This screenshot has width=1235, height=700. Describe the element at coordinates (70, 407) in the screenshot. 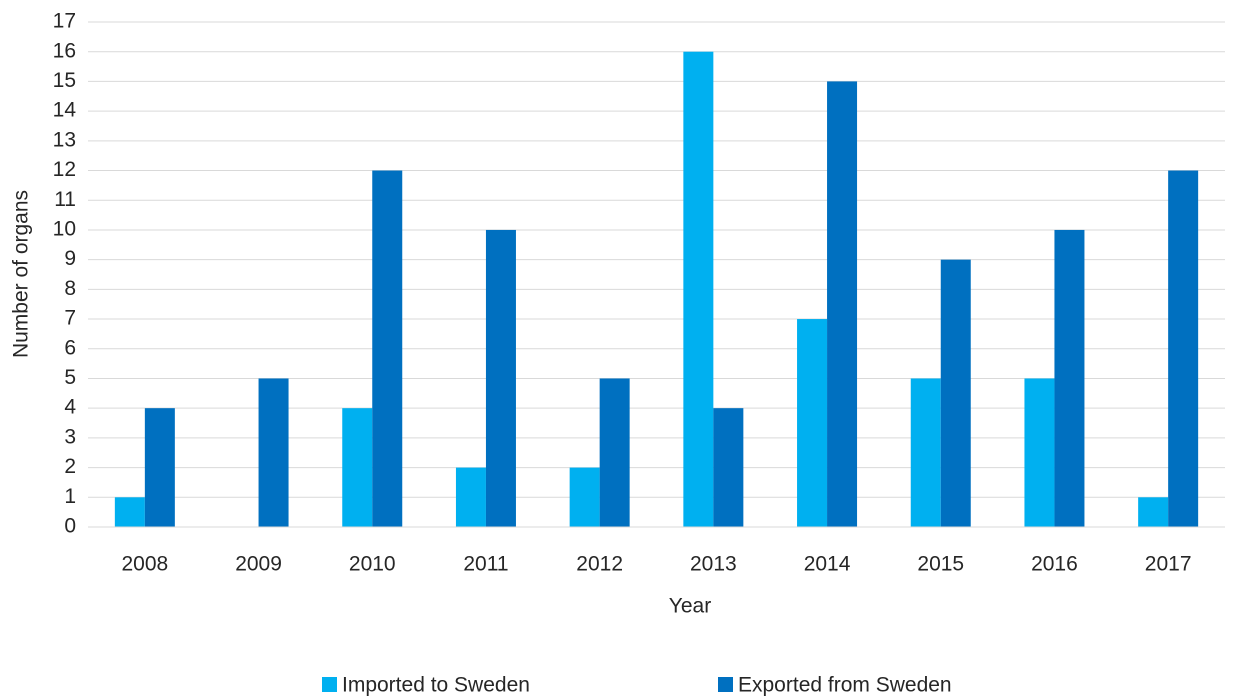

I see `y-tick-label: 4` at that location.